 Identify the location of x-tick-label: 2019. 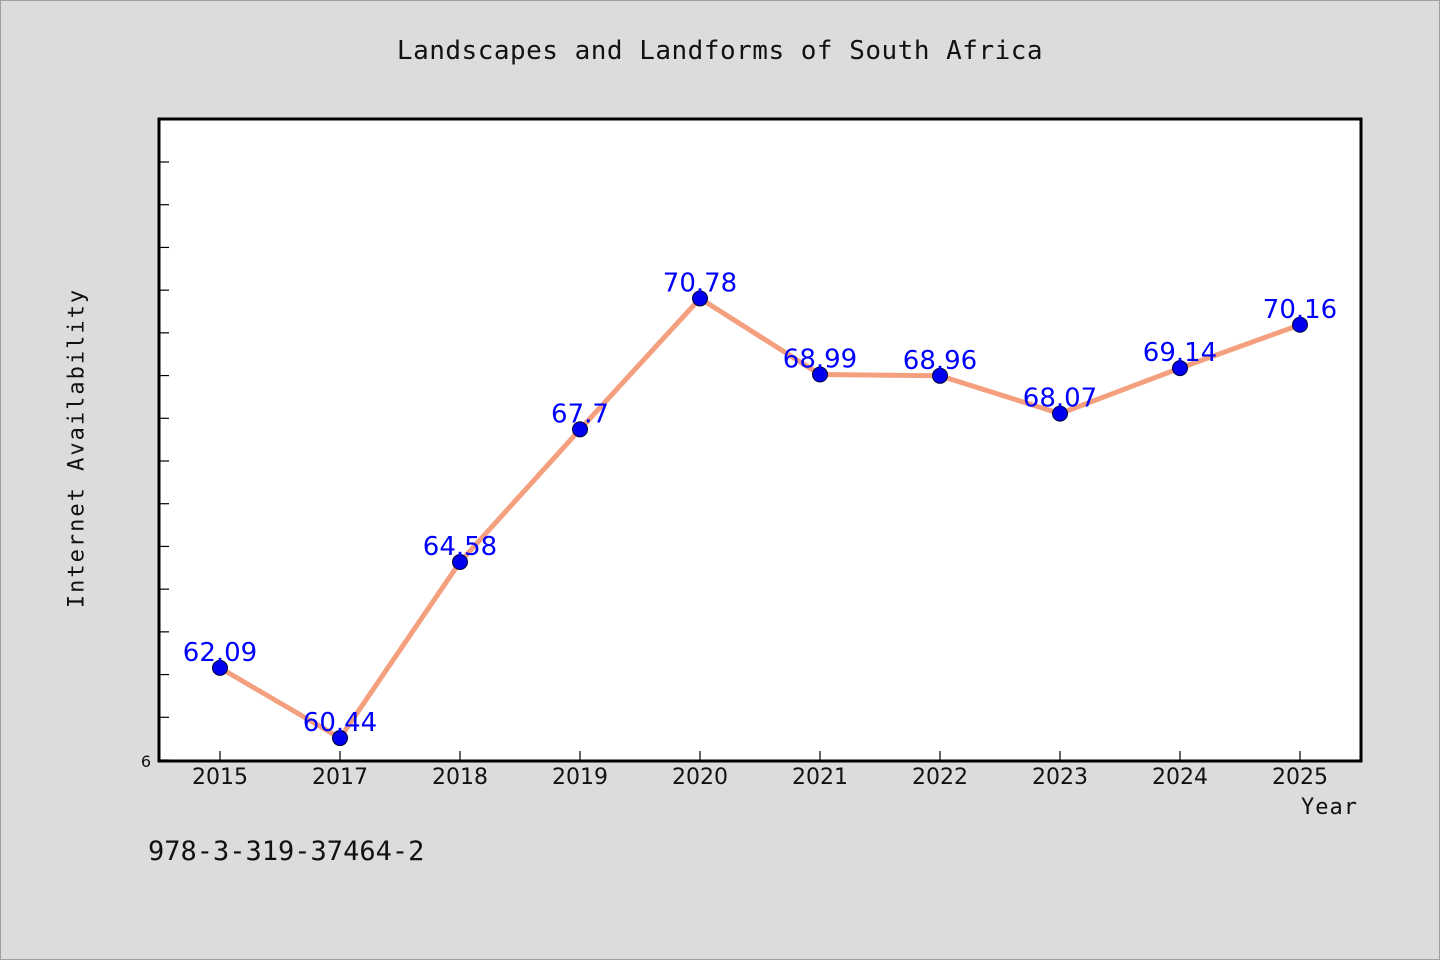
(580, 777).